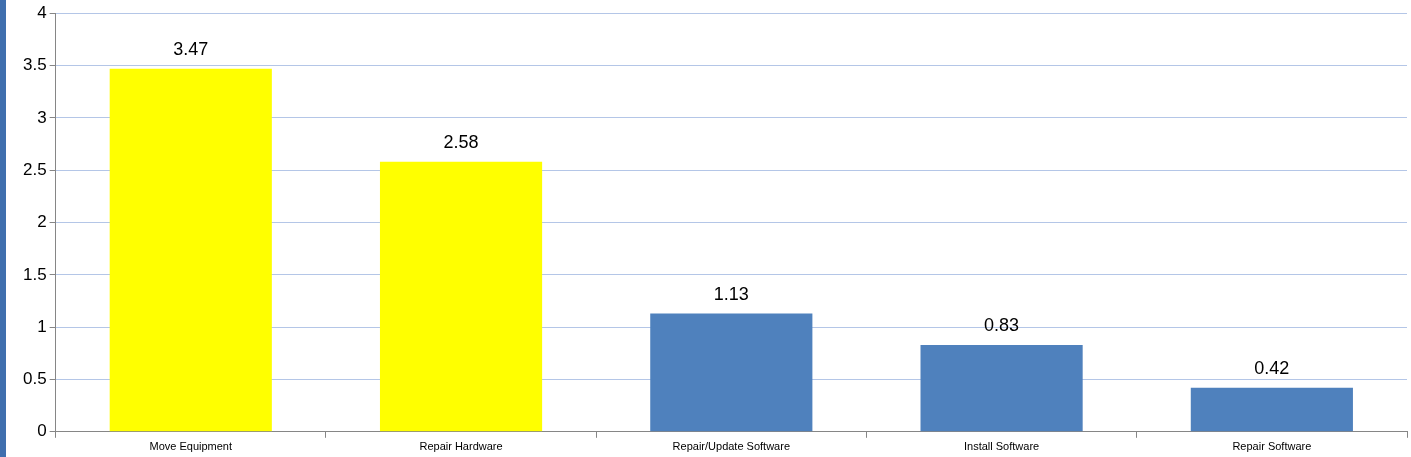 The image size is (1411, 457). What do you see at coordinates (461, 446) in the screenshot?
I see `x-tick-label: Repair Hardware` at bounding box center [461, 446].